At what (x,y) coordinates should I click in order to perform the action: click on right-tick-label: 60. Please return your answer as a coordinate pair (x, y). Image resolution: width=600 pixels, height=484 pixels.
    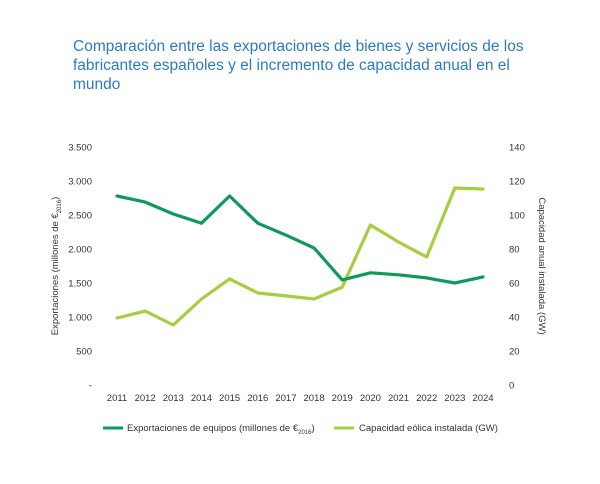
    Looking at the image, I should click on (514, 284).